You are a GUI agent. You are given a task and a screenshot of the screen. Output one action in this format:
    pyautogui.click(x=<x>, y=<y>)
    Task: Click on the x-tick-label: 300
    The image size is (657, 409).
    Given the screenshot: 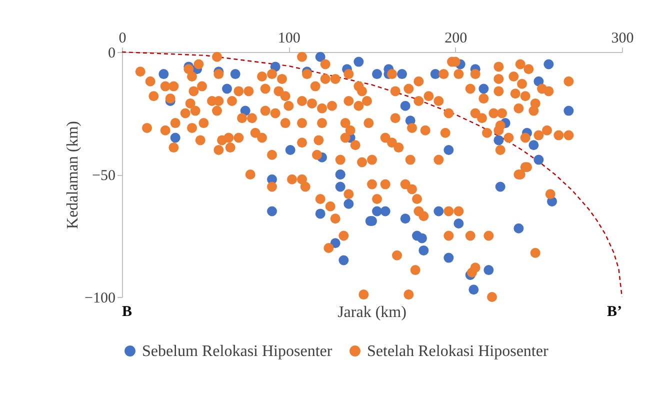 What is the action you would take?
    pyautogui.click(x=622, y=38)
    